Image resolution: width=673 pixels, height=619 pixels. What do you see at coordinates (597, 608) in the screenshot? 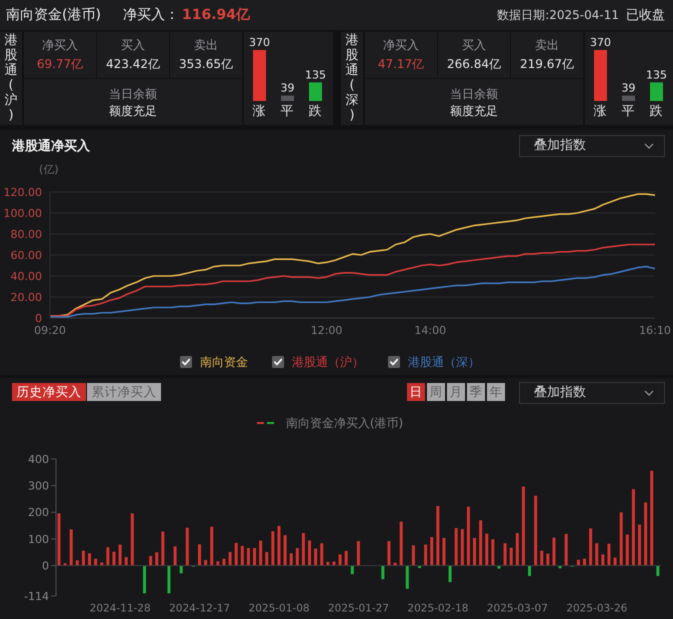
I see `x-tick-label: 2025-03-26` at bounding box center [597, 608].